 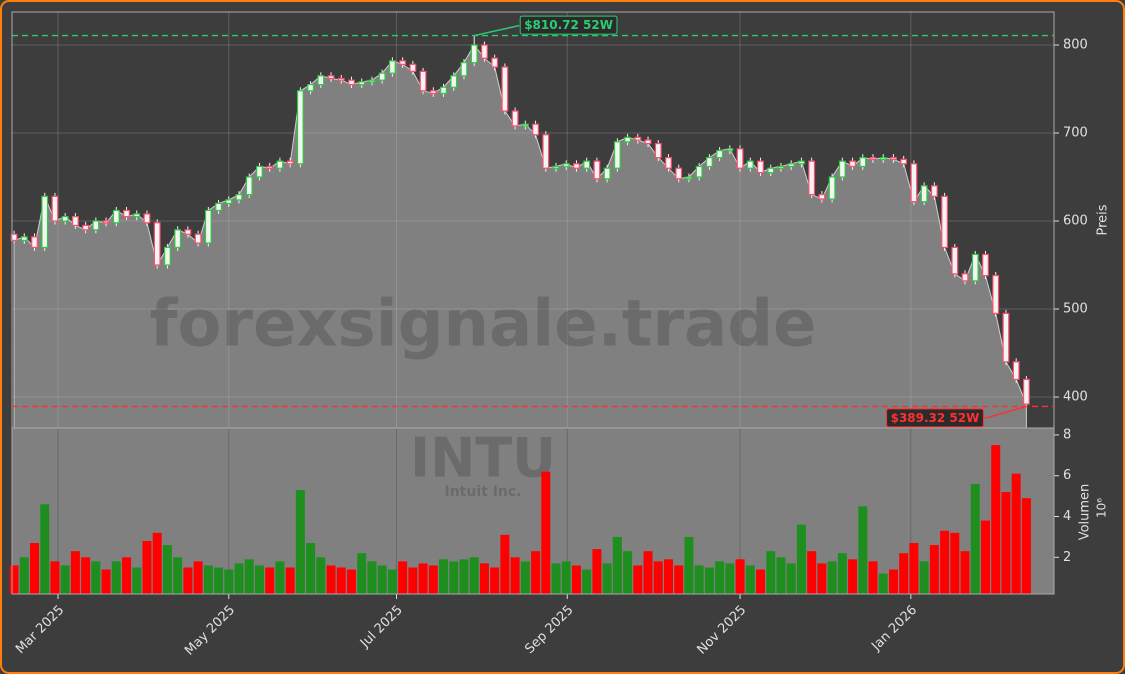 I want to click on volume-offset-label: 10⁶, so click(x=1102, y=508).